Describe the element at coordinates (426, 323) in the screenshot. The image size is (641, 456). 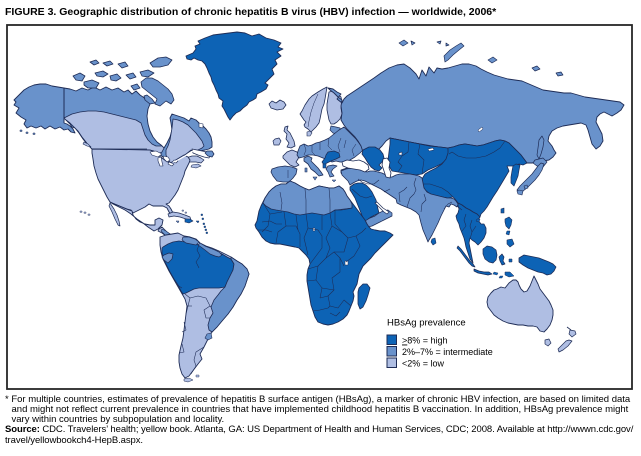
I see `svg-text: HBsAg prevalence` at that location.